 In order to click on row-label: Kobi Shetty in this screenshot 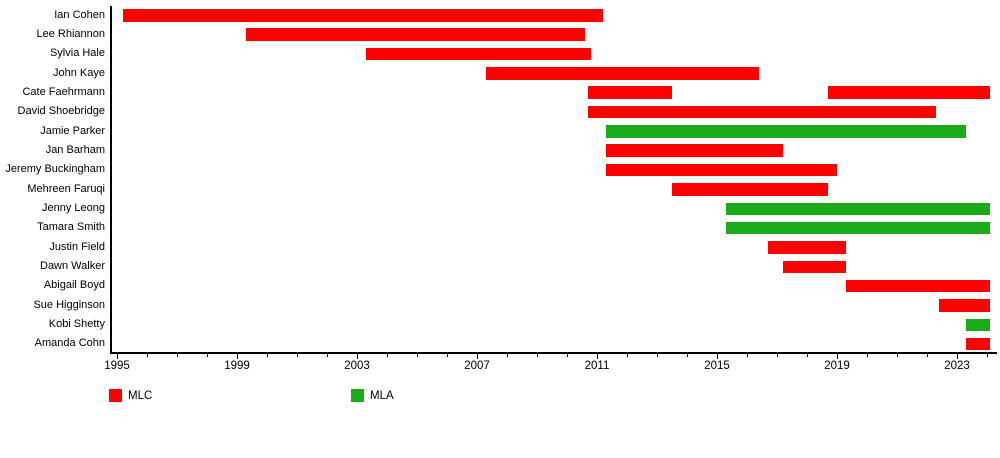, I will do `click(76, 324)`.